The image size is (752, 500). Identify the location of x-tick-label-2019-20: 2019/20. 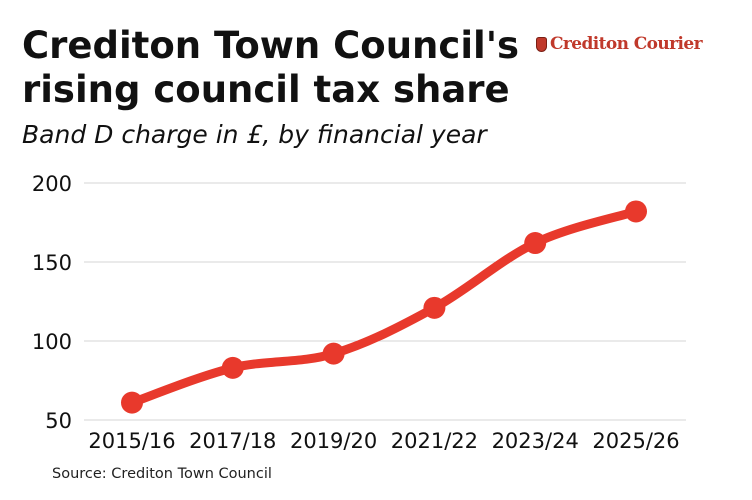
(333, 441).